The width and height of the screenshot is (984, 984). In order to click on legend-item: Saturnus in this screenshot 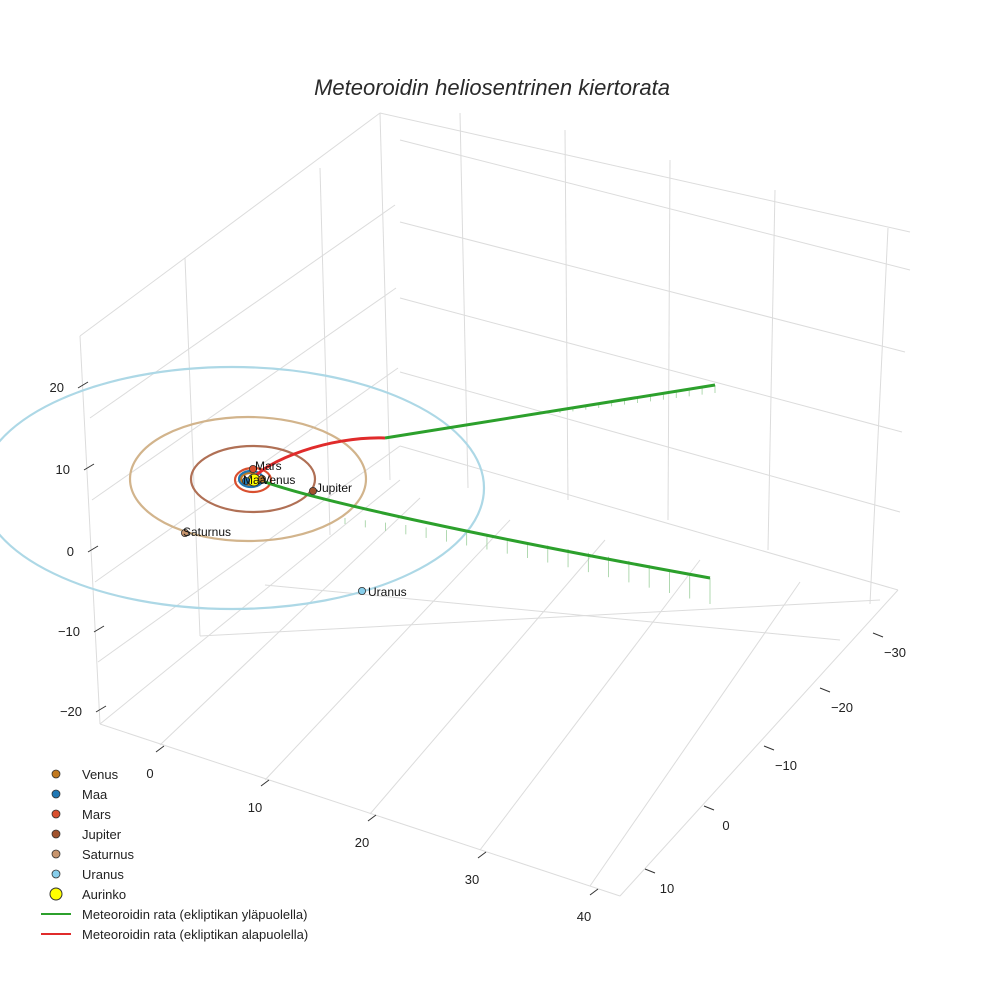, I will do `click(93, 854)`.